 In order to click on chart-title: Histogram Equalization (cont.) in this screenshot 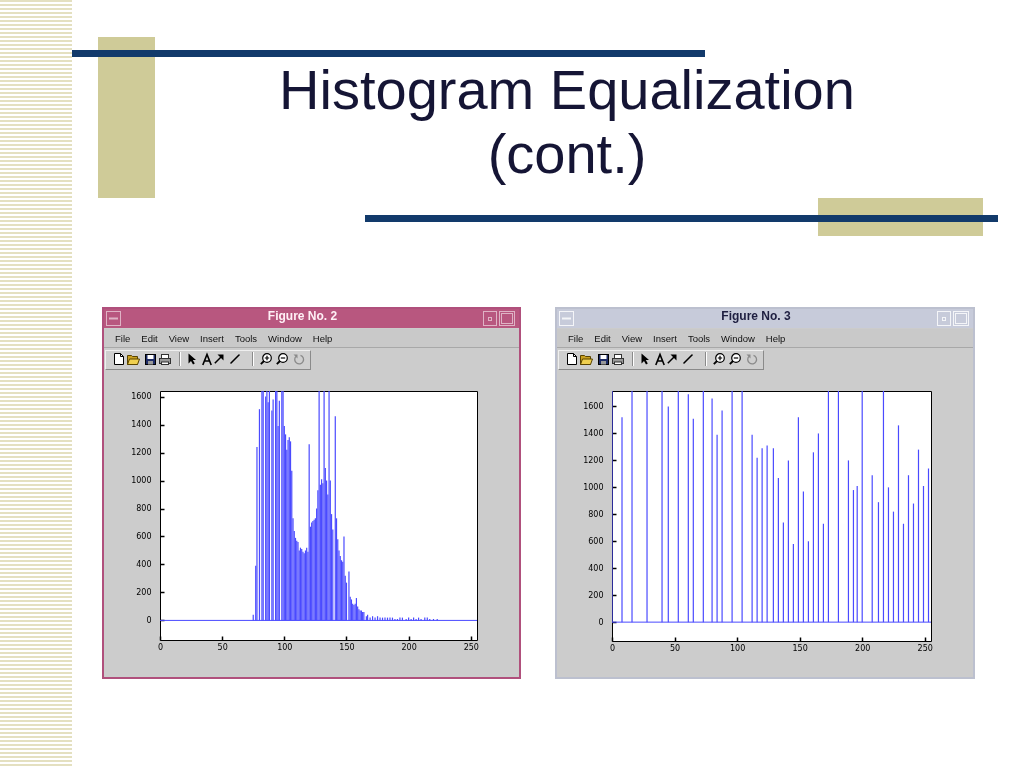, I will do `click(567, 122)`.